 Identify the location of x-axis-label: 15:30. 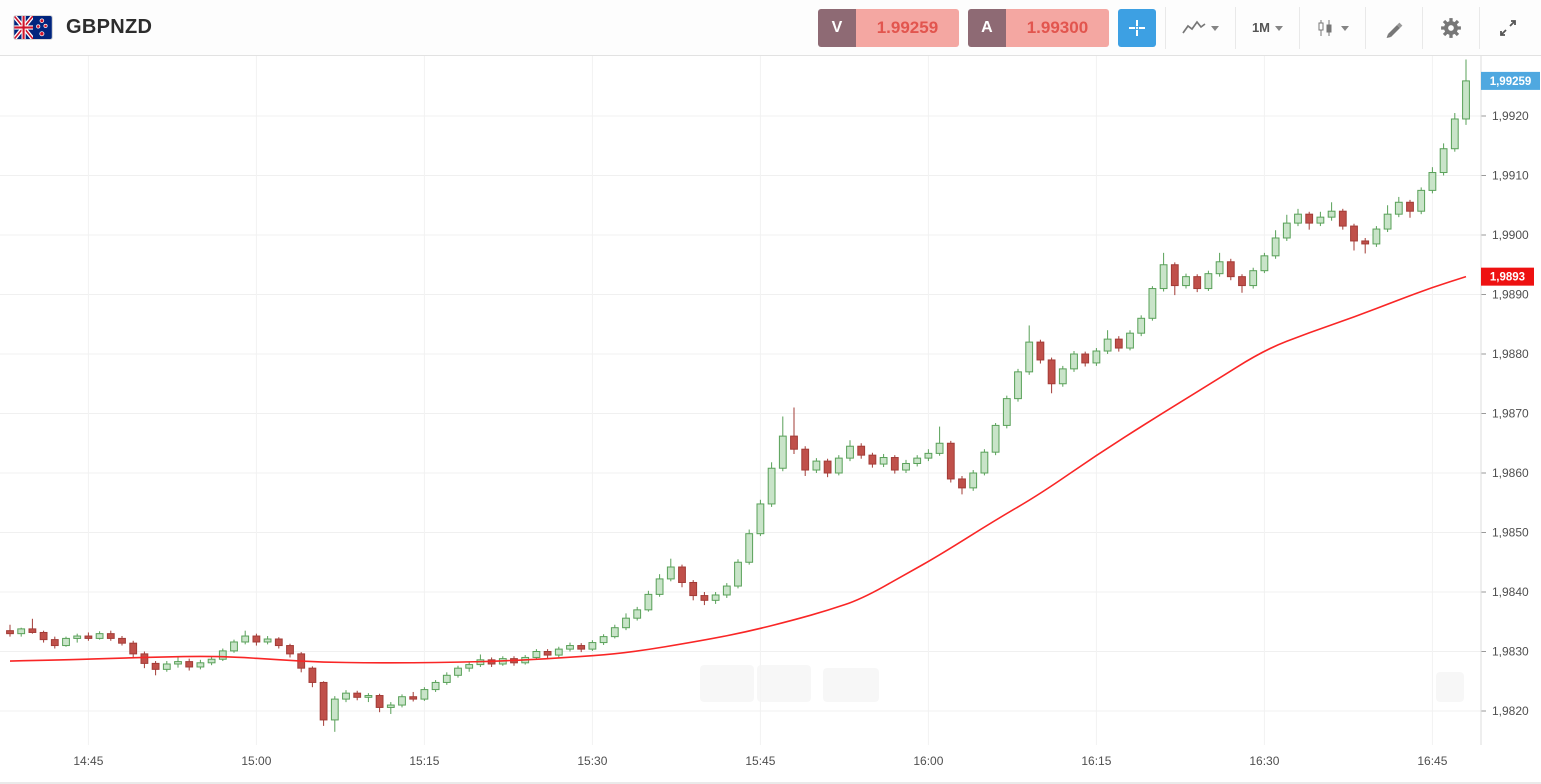
(592, 761).